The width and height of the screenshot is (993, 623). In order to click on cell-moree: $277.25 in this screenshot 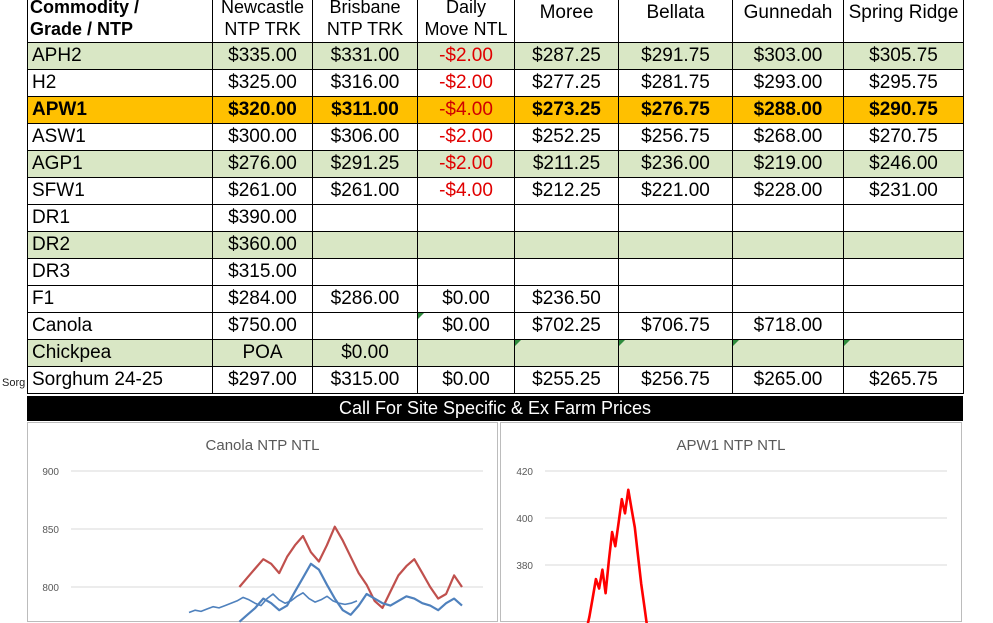, I will do `click(566, 83)`.